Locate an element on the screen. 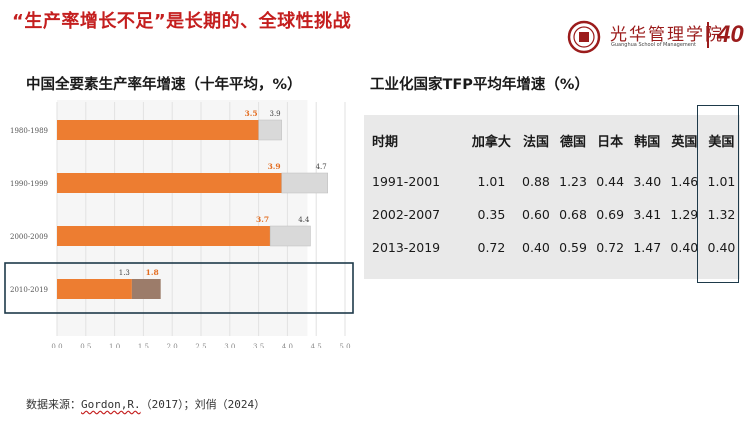 Image resolution: width=750 pixels, height=422 pixels. value-cell: 1.46 is located at coordinates (684, 181).